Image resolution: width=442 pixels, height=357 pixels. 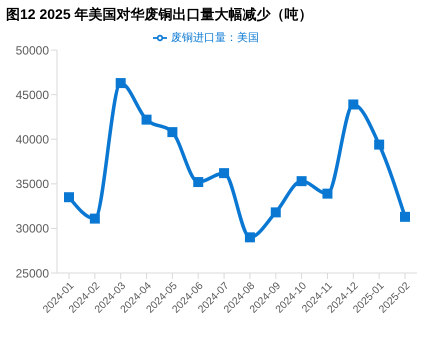 What do you see at coordinates (33, 95) in the screenshot?
I see `y-tick-label: 45000` at bounding box center [33, 95].